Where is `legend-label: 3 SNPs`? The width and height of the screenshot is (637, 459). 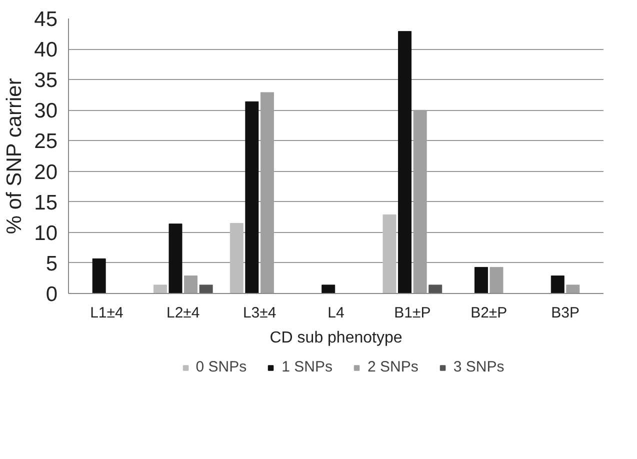 legend-label: 3 SNPs is located at coordinates (478, 367).